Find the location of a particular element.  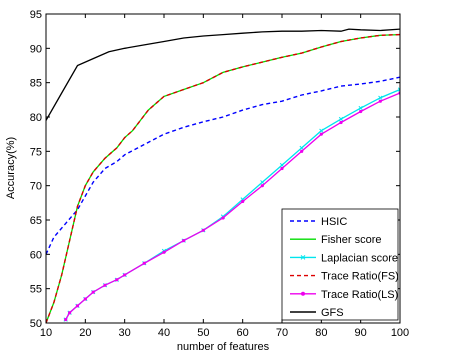

x-tick-label: 40 is located at coordinates (164, 333).